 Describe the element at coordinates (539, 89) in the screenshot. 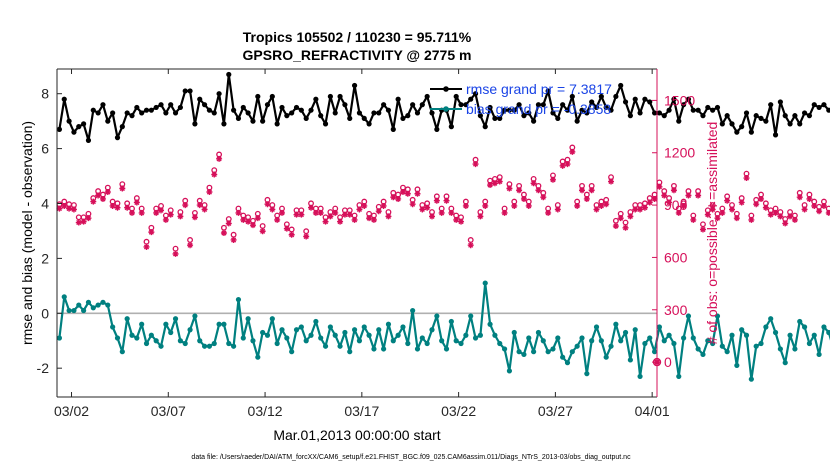

I see `legend-rmse-label: rmse grand pr = 7.3817` at that location.